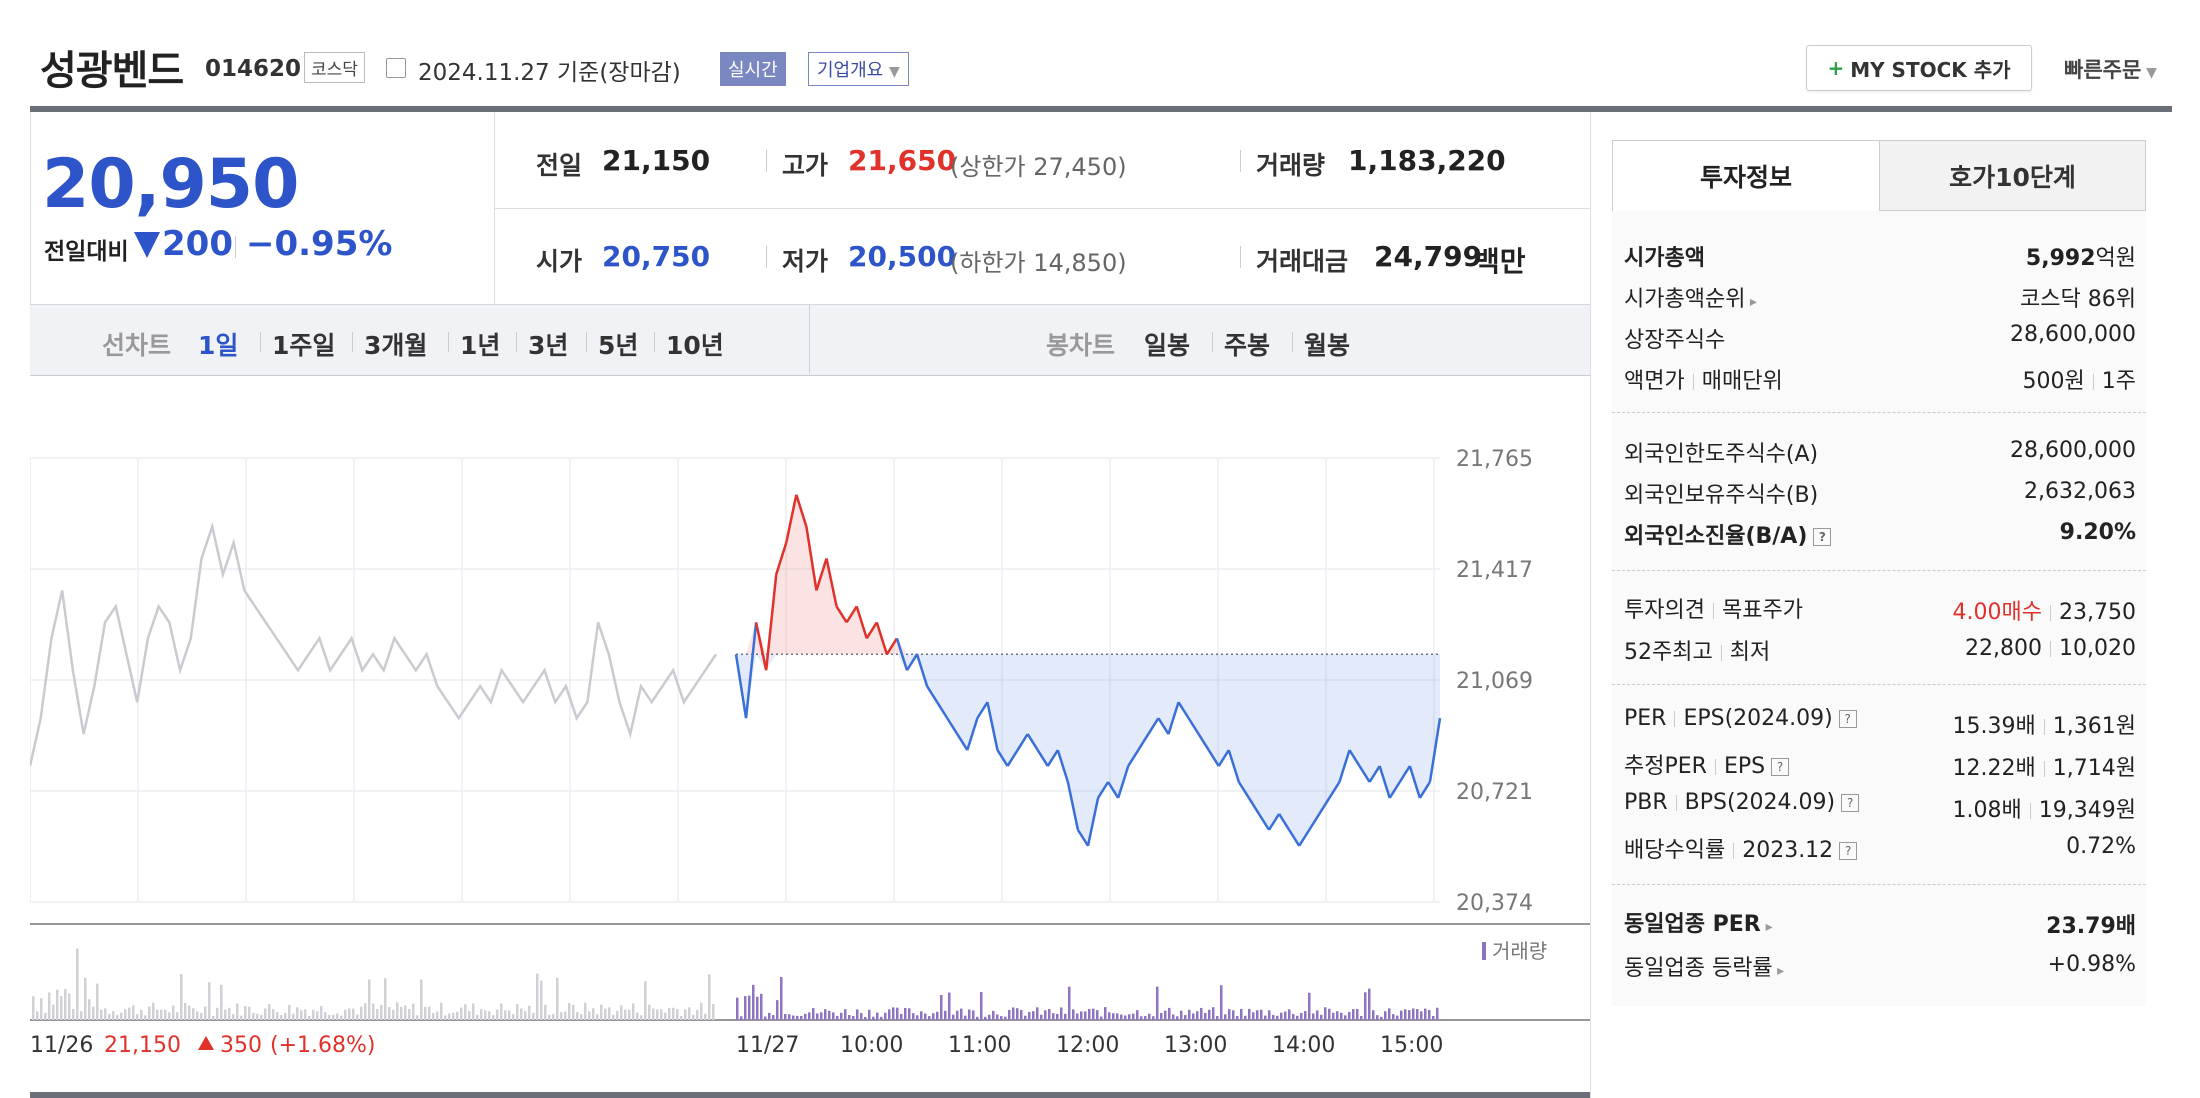  What do you see at coordinates (753, 69) in the screenshot?
I see `realtime-button: 실시간` at bounding box center [753, 69].